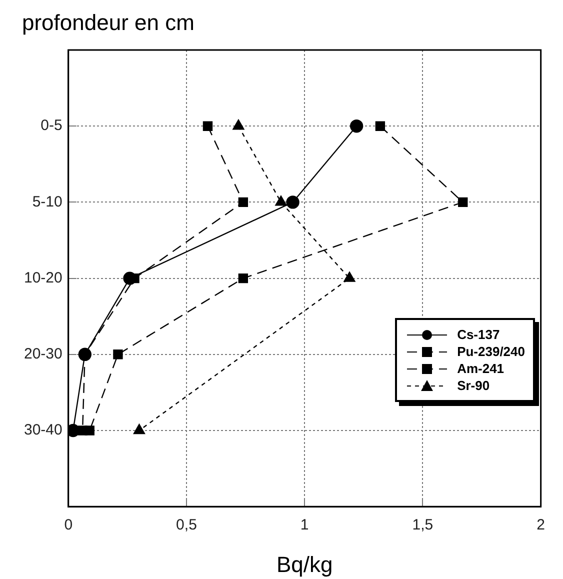 The width and height of the screenshot is (563, 579). I want to click on y-tick-label: 10-20, so click(43, 277).